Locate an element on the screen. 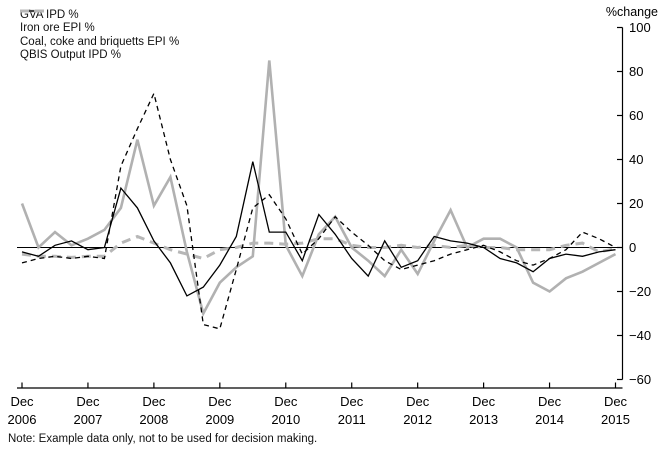 This screenshot has height=454, width=661. y-axis-title: %change is located at coordinates (632, 12).